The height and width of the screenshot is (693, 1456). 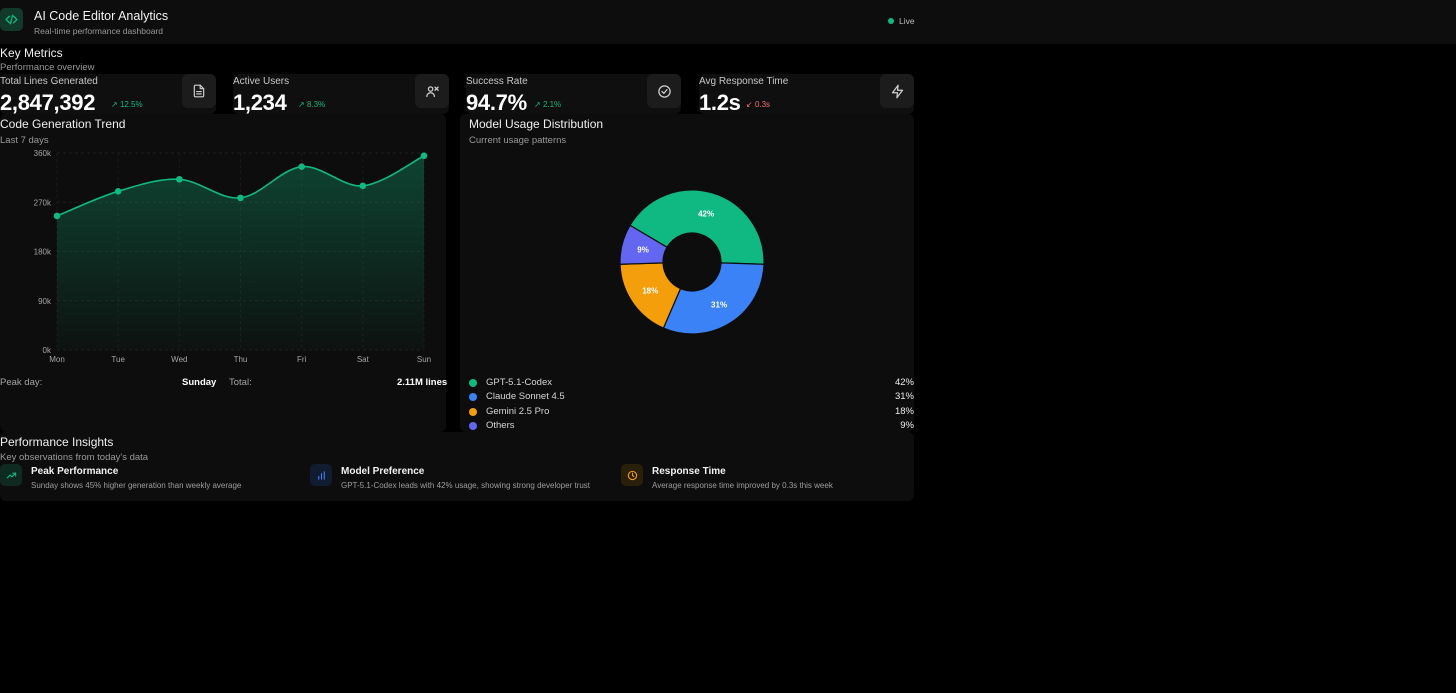 I want to click on metric-label: Avg Response Time, so click(x=744, y=81).